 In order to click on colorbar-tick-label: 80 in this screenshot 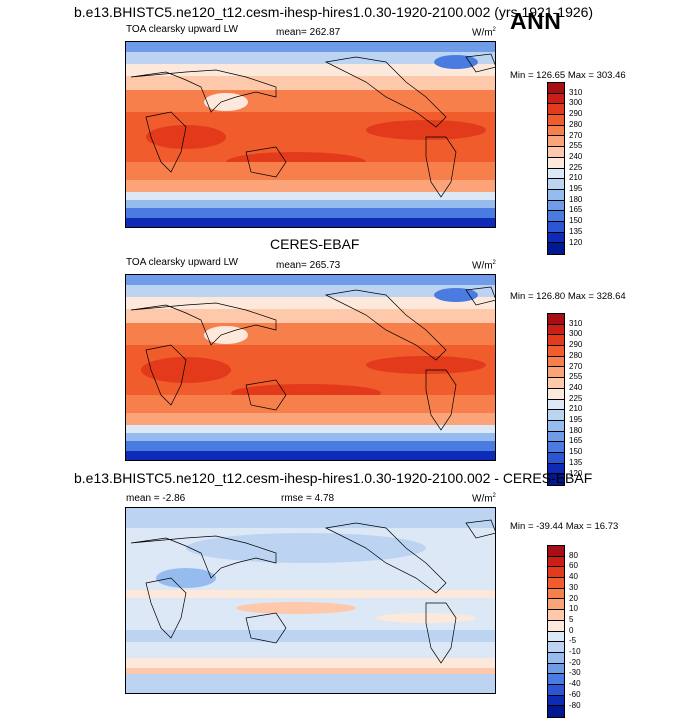, I will do `click(573, 555)`.